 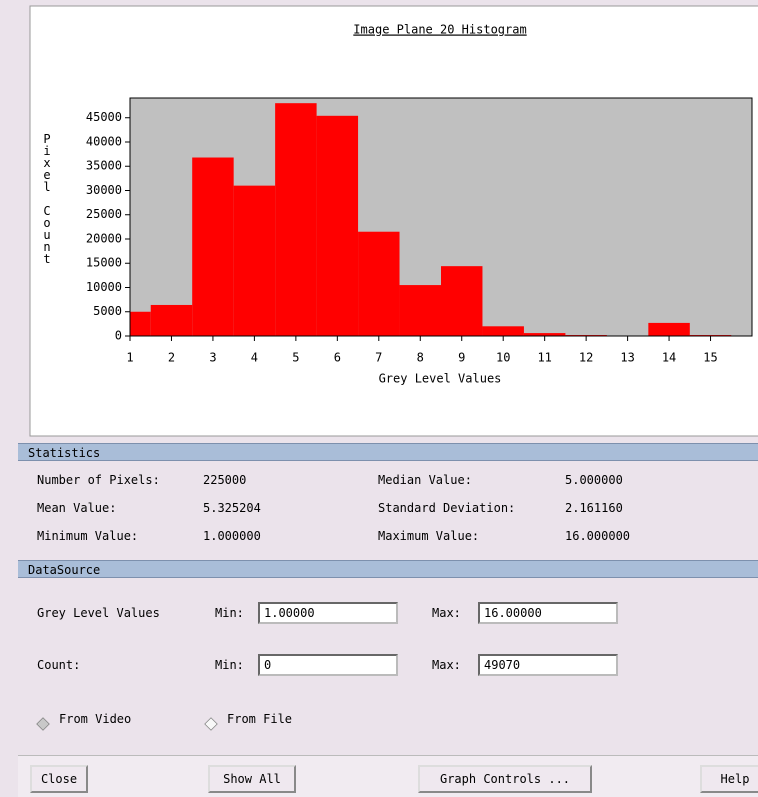 What do you see at coordinates (47, 198) in the screenshot?
I see `y-axis-label: Pixel Count` at bounding box center [47, 198].